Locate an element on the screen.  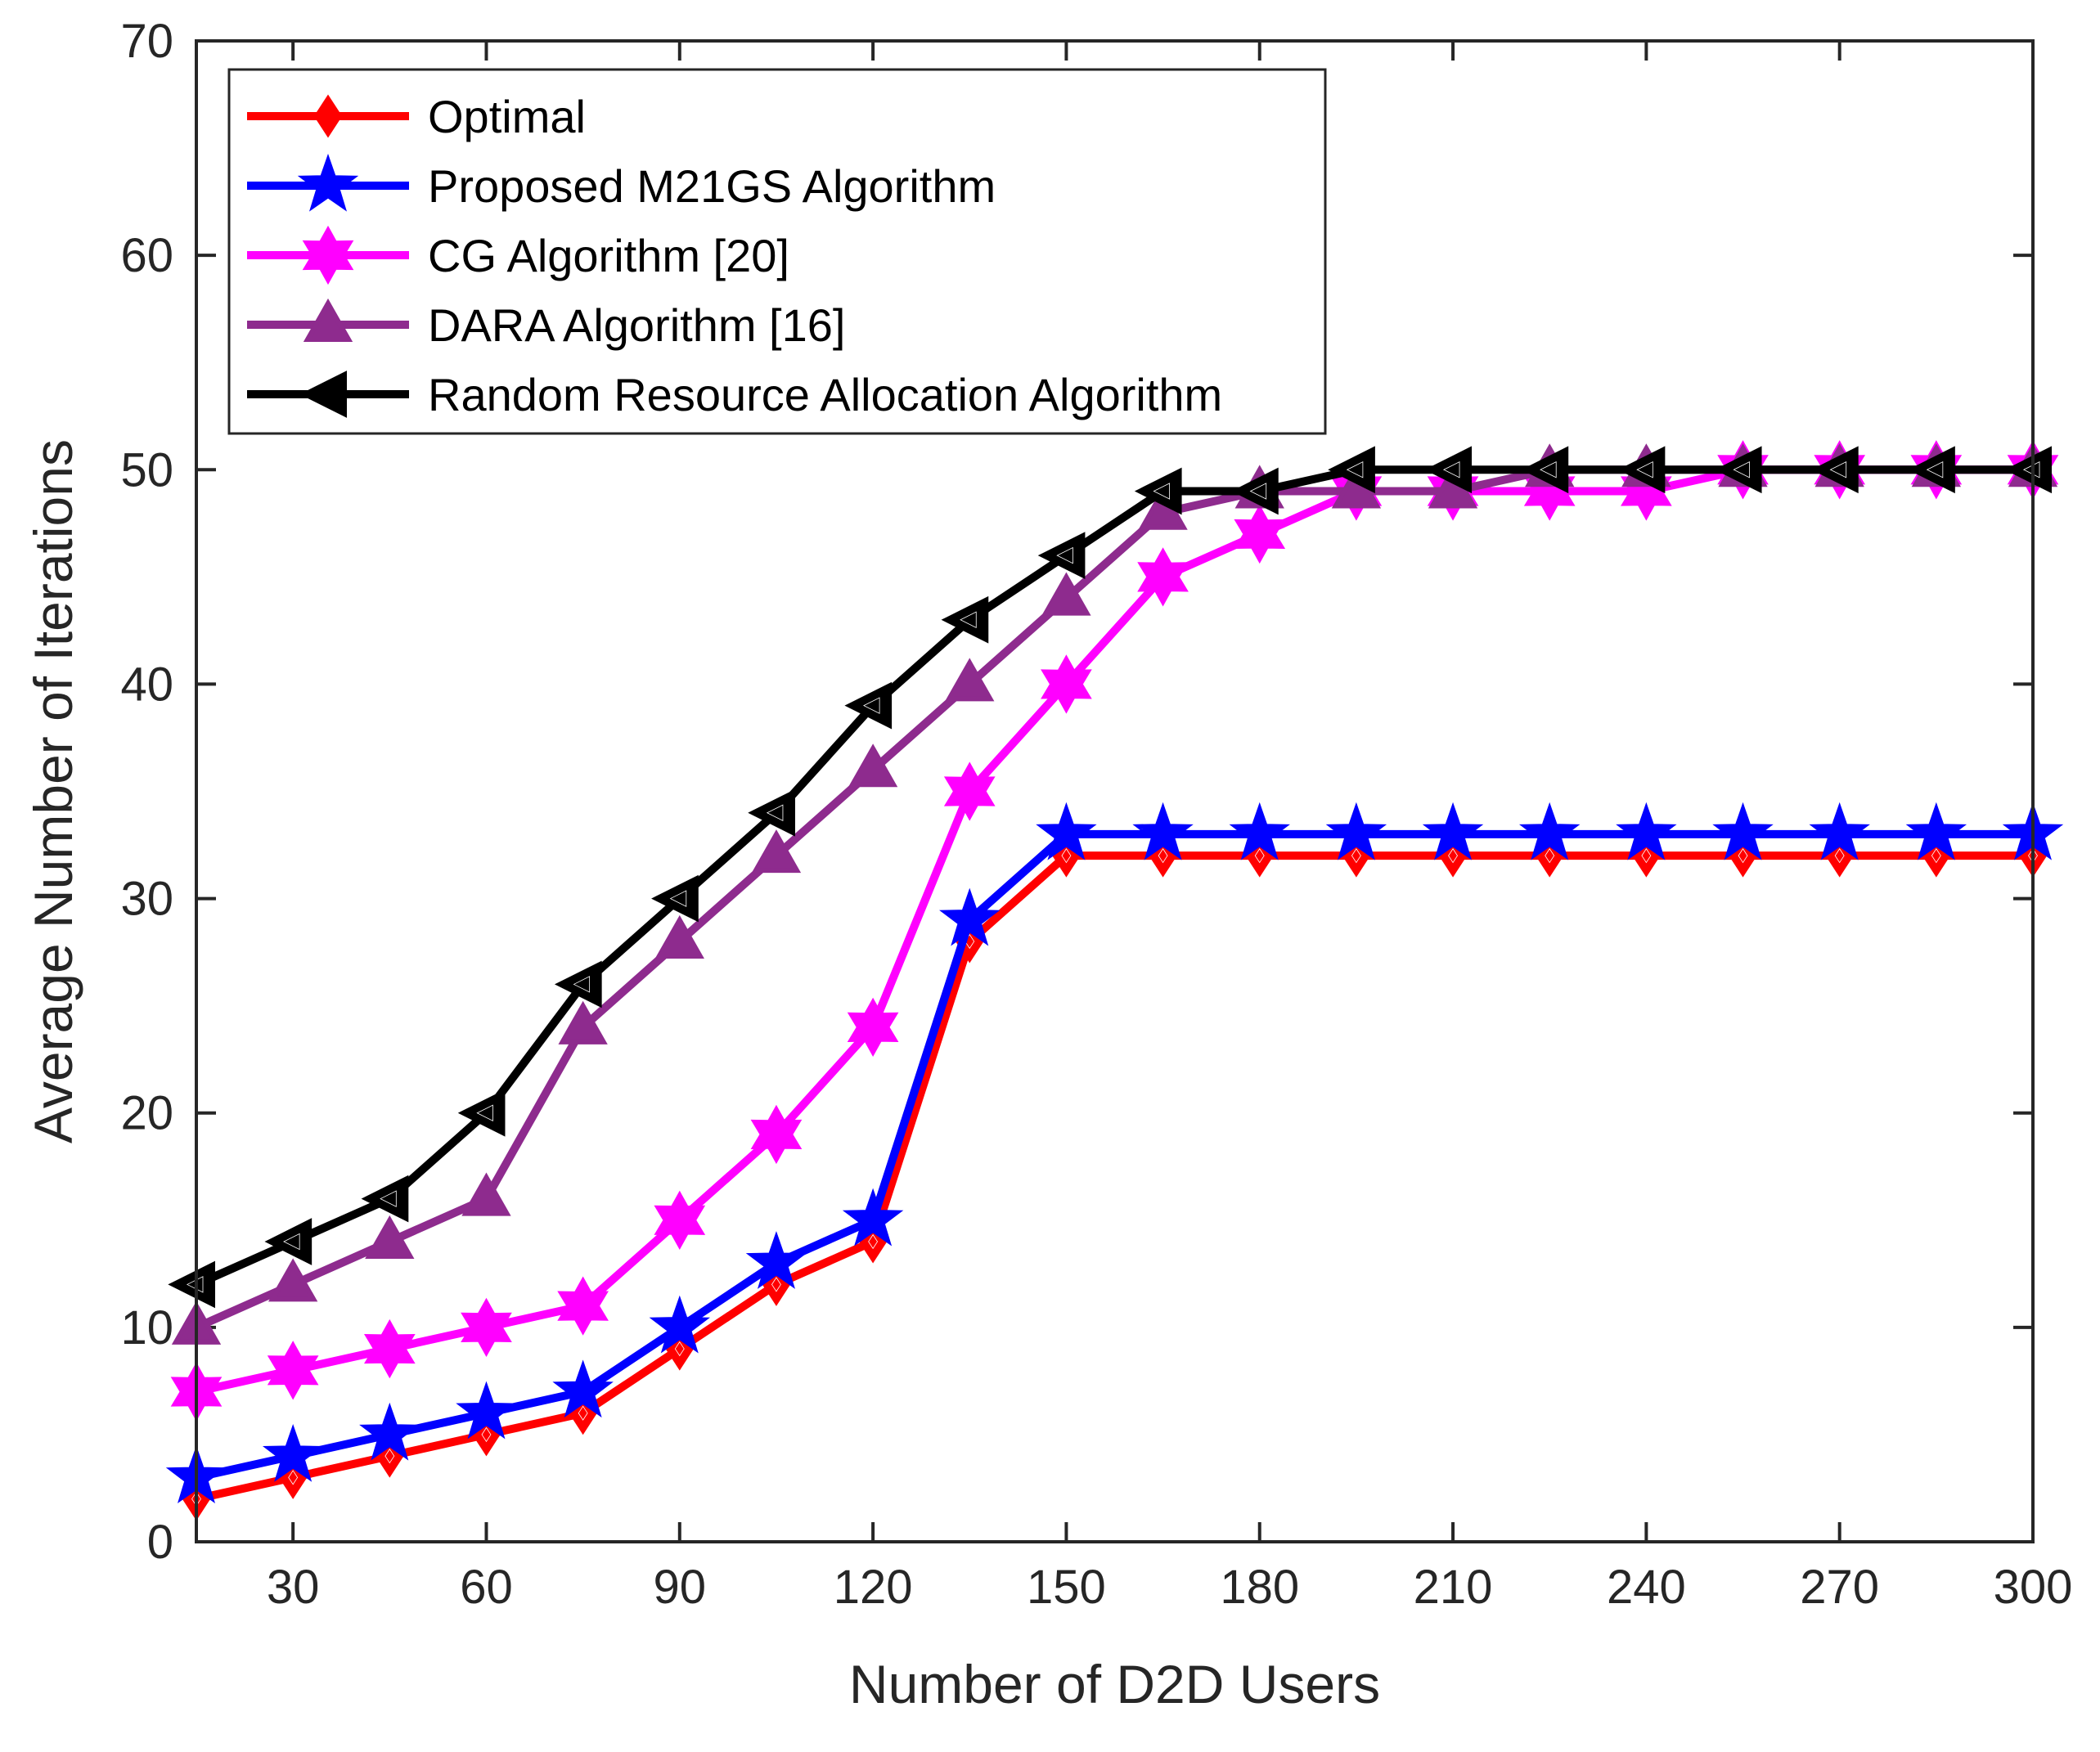
x-tick-label: 270 is located at coordinates (1839, 1587).